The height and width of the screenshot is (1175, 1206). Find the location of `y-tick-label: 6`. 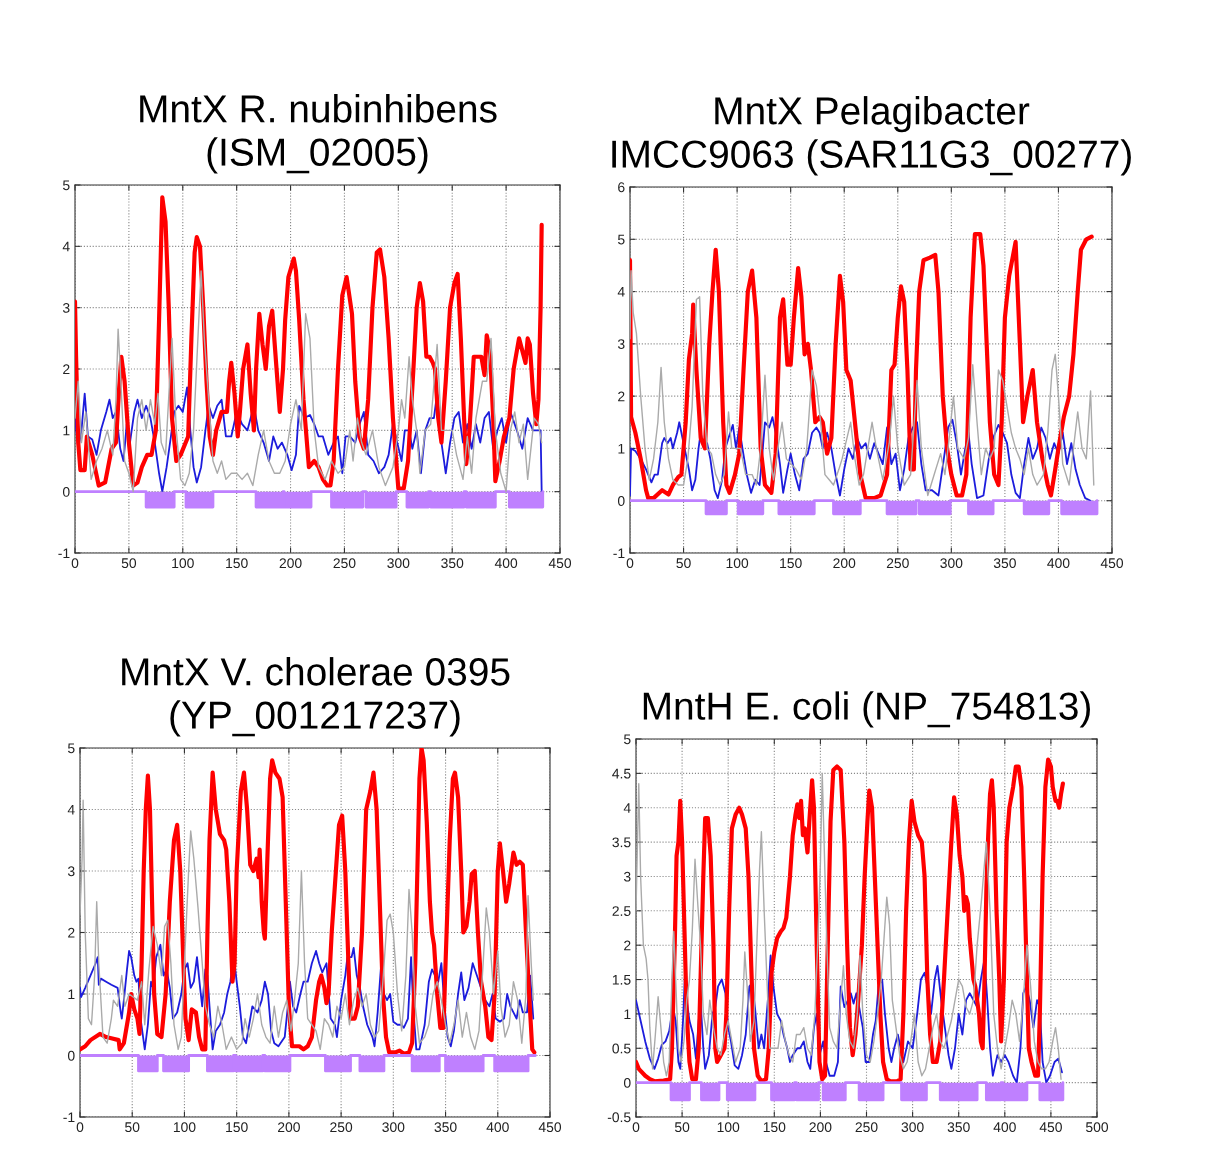

y-tick-label: 6 is located at coordinates (621, 187).